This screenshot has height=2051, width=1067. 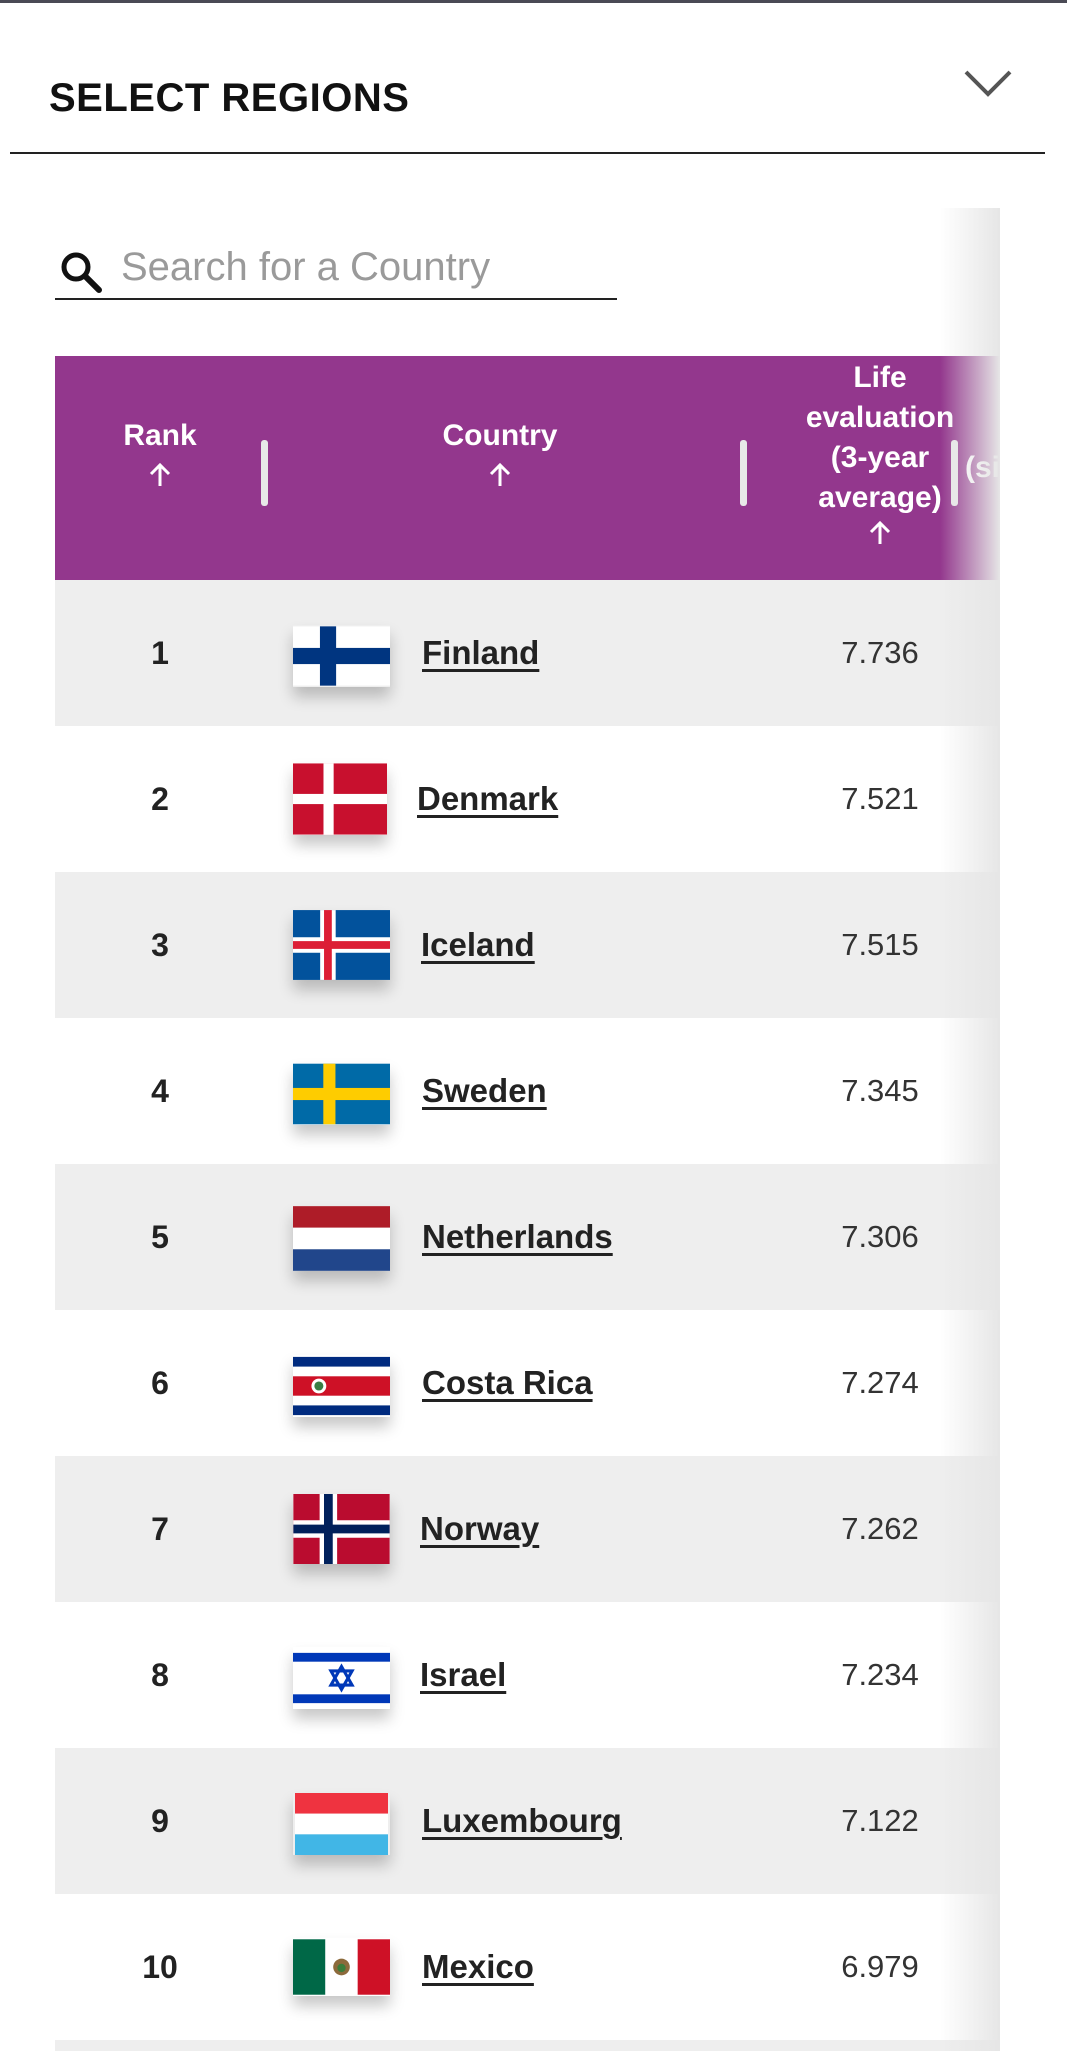 What do you see at coordinates (488, 798) in the screenshot?
I see `country-link: Denmark` at bounding box center [488, 798].